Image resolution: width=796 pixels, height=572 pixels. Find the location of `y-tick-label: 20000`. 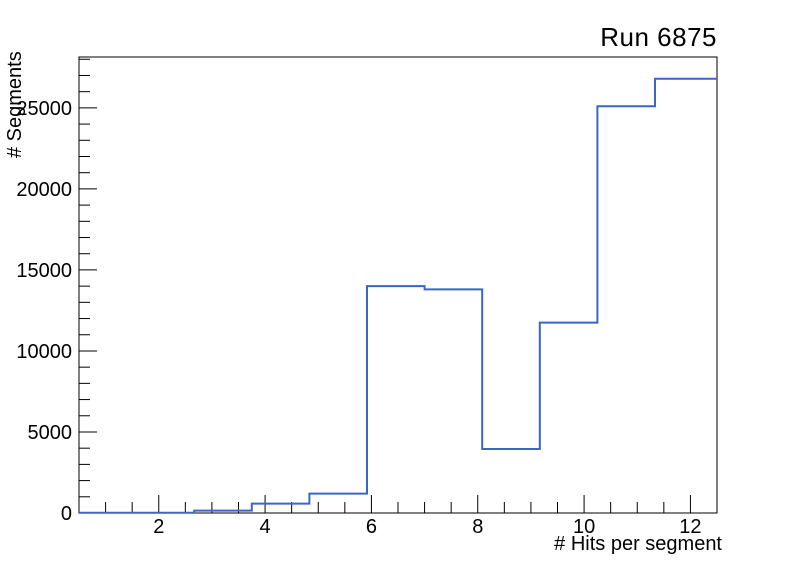

y-tick-label: 20000 is located at coordinates (44, 190).